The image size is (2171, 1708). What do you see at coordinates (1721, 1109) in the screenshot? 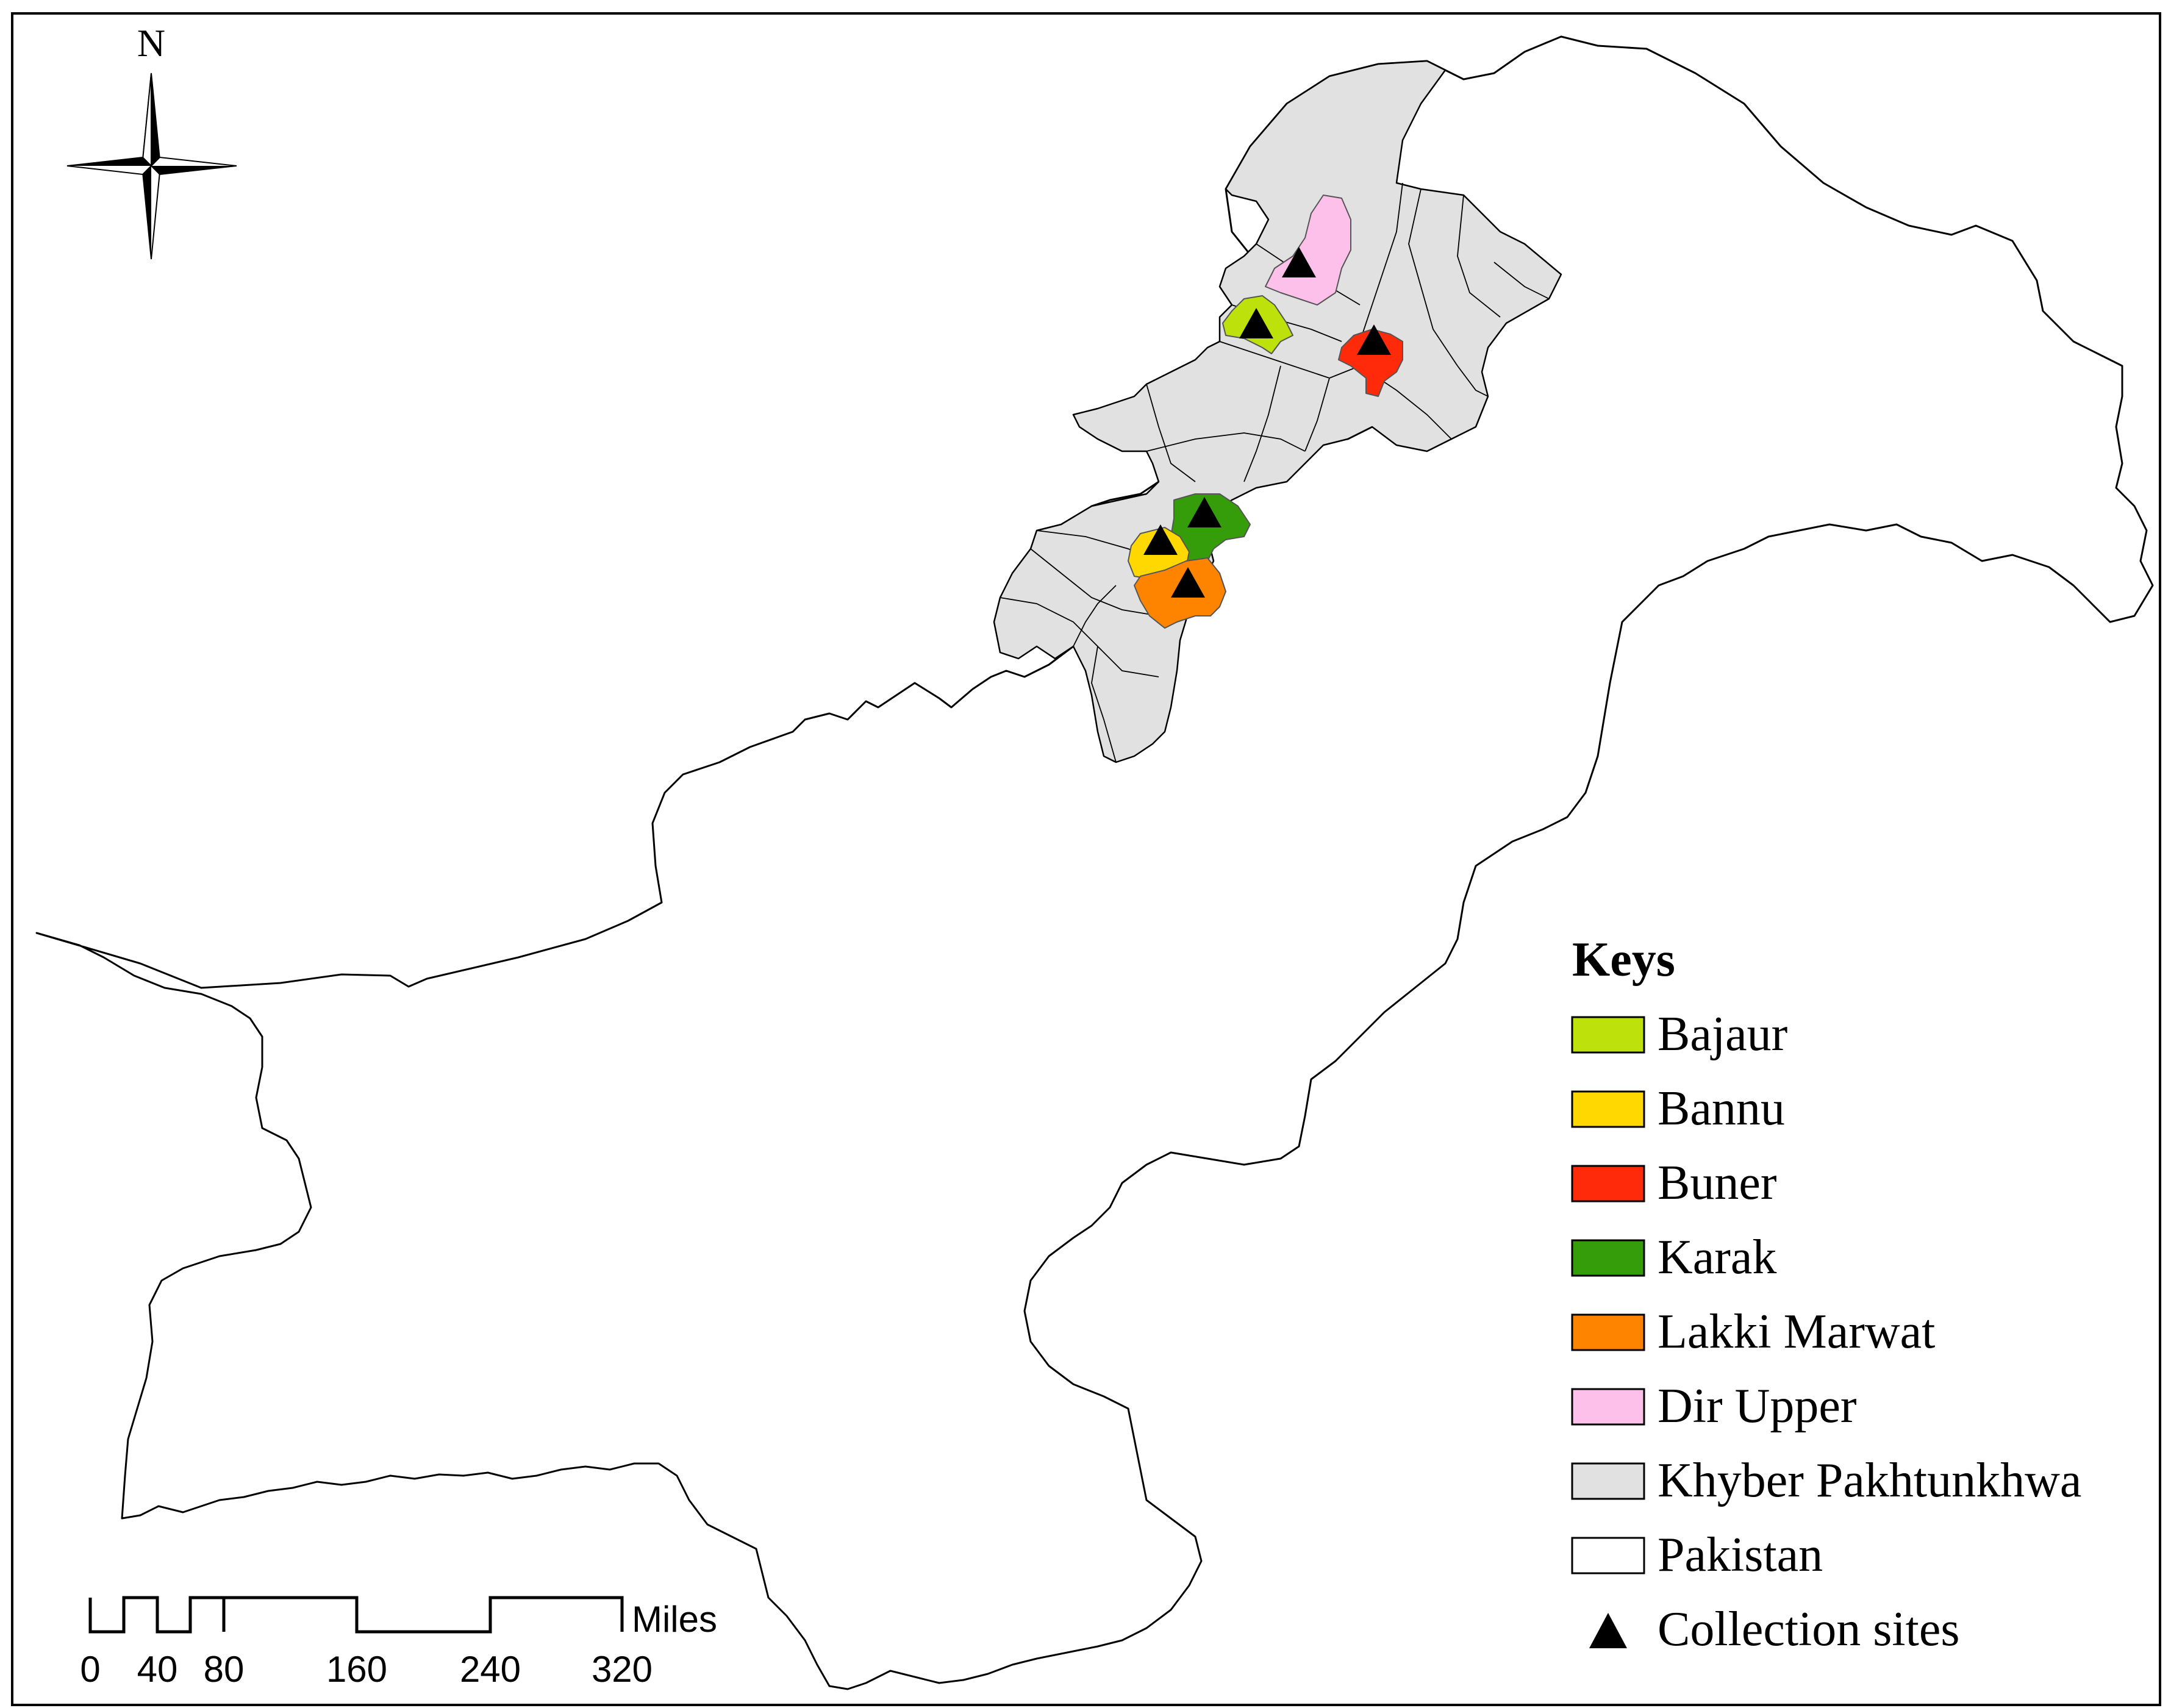
I see `legend-label-bannu: Bannu` at bounding box center [1721, 1109].